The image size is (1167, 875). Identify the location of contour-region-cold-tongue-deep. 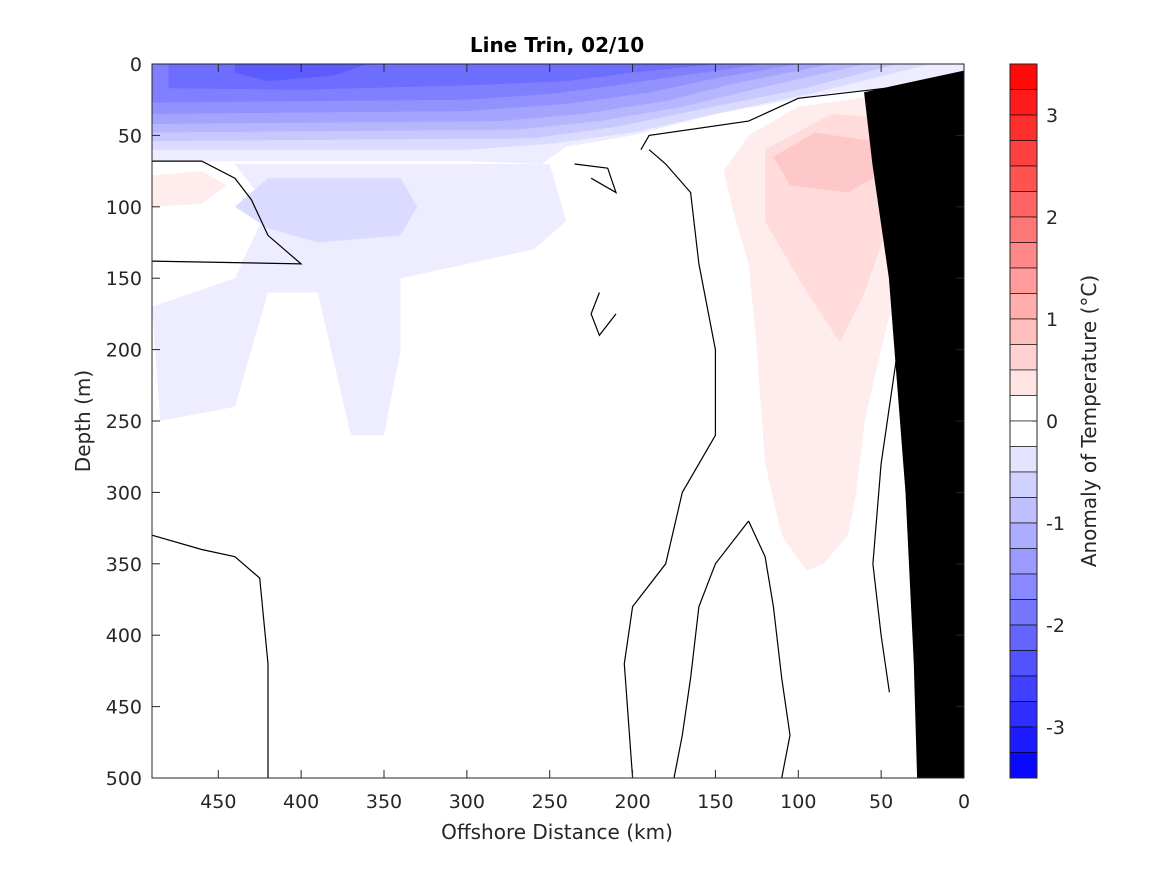
(359, 300).